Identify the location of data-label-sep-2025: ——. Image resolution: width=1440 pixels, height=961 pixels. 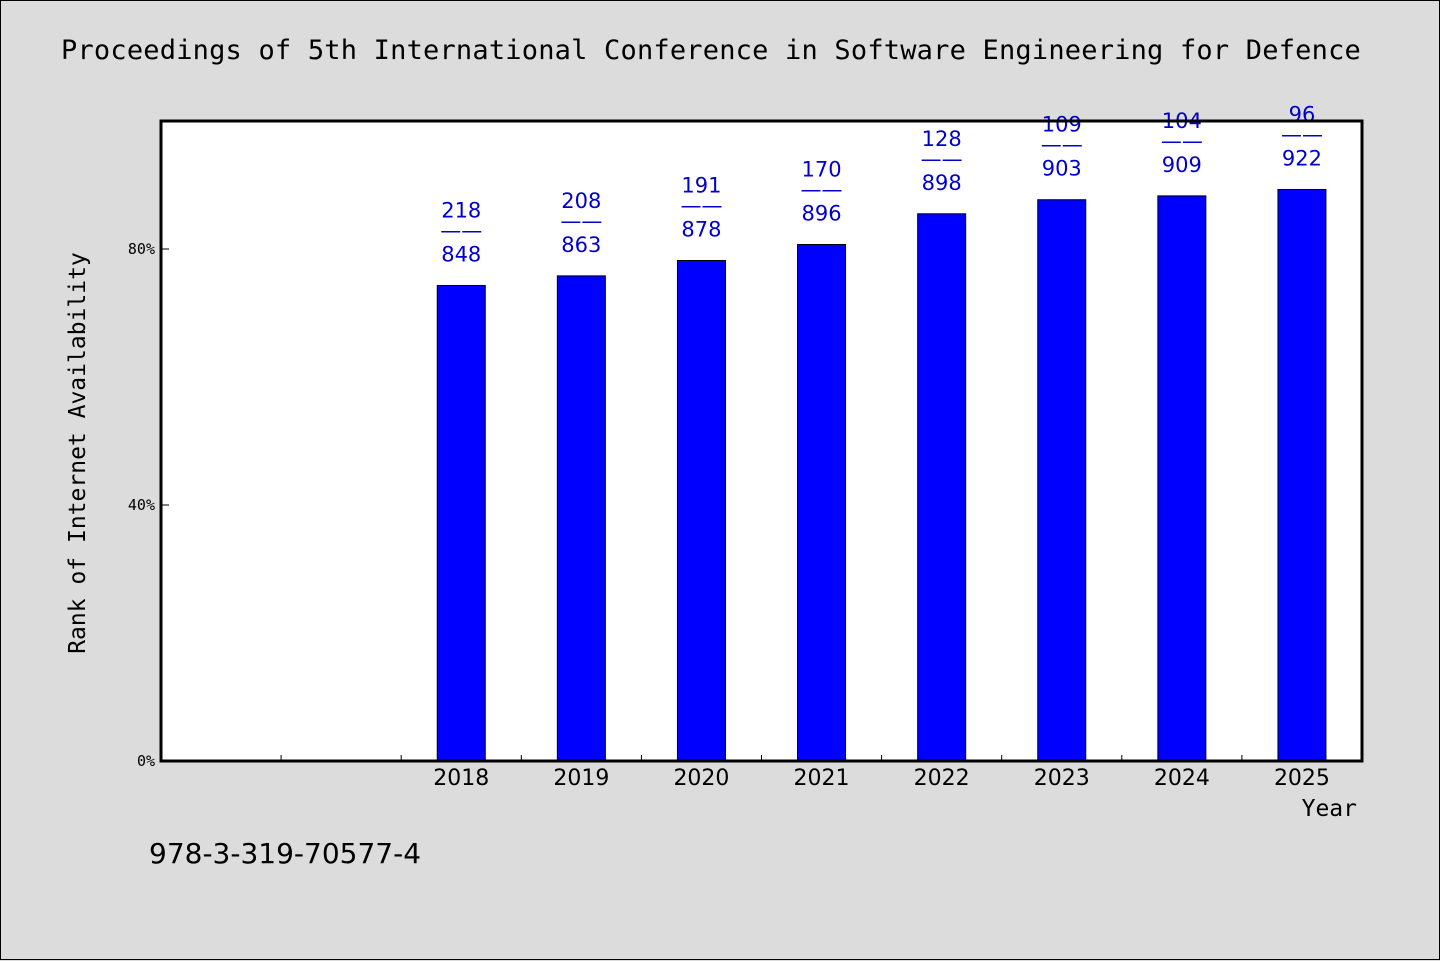
(1302, 134).